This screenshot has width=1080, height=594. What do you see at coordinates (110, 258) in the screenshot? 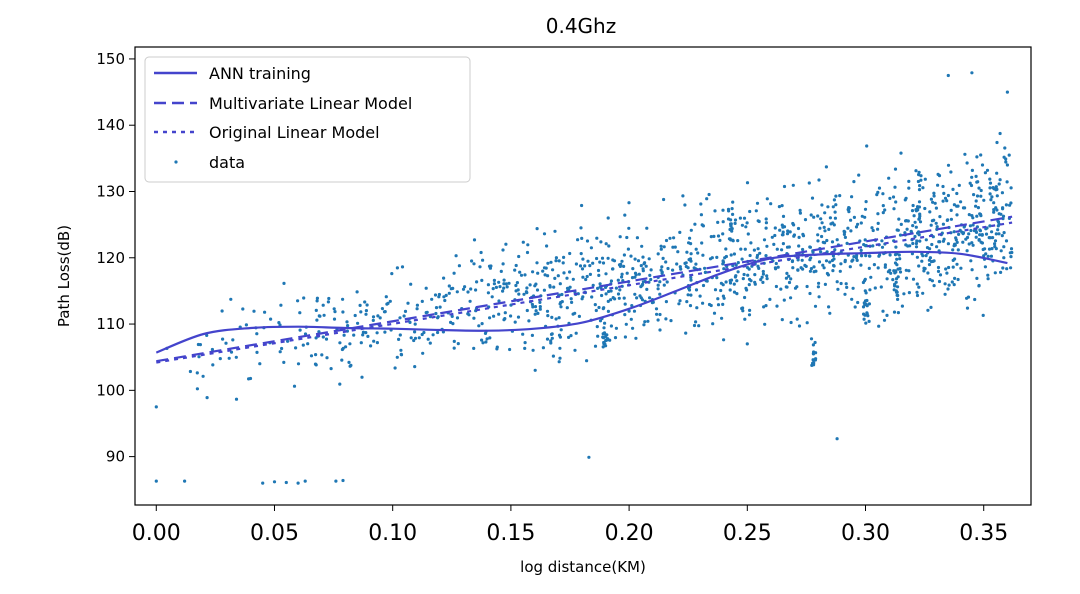
I see `y-tick-label: 120` at bounding box center [110, 258].